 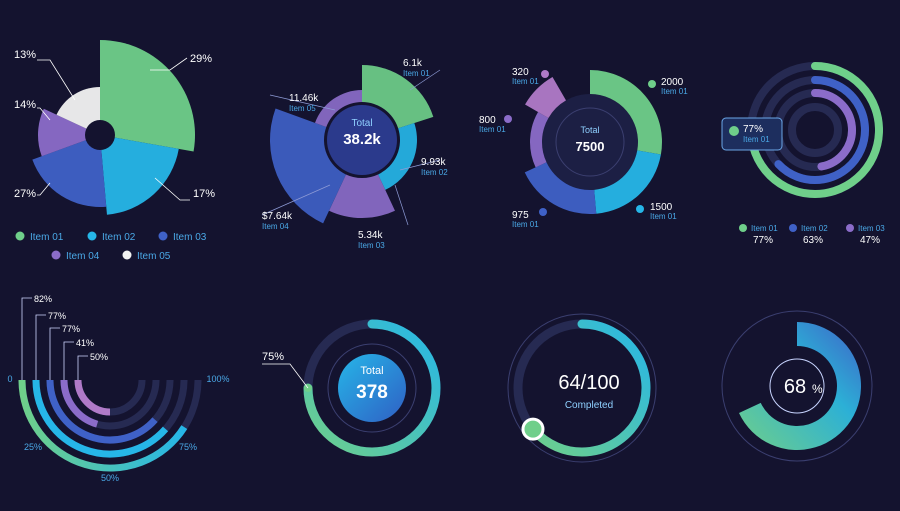 What do you see at coordinates (734, 131) in the screenshot?
I see `chart4-tooltip-dot` at bounding box center [734, 131].